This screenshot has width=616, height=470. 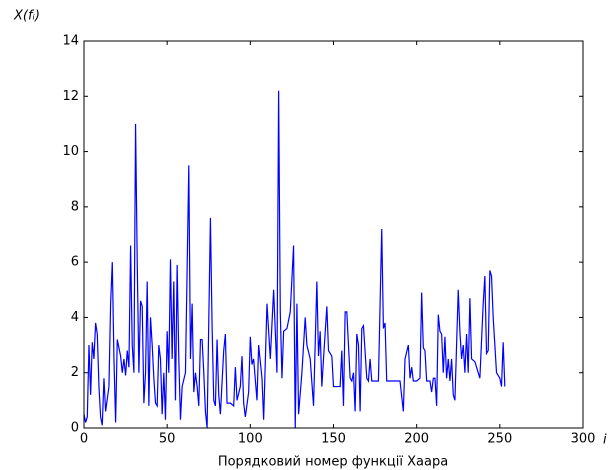 I want to click on x-axis-label: Порядковий номер функції Хаара, so click(x=333, y=462).